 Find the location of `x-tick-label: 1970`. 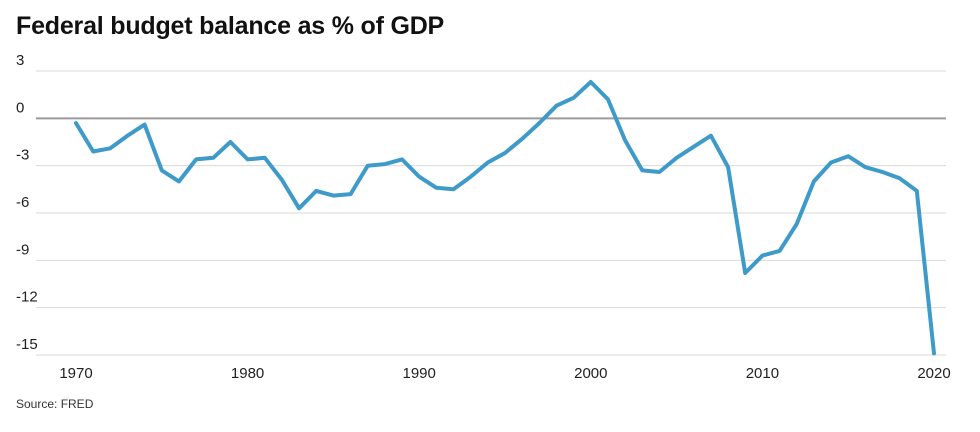

x-tick-label: 1970 is located at coordinates (75, 373).